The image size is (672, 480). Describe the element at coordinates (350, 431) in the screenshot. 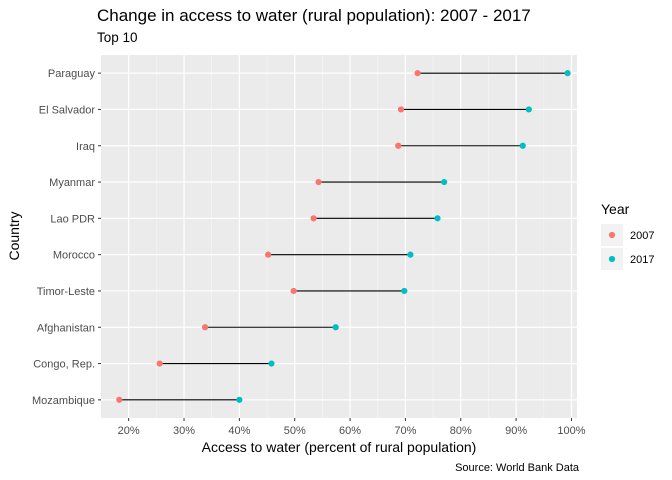

I see `x-tick-label: 60%` at that location.